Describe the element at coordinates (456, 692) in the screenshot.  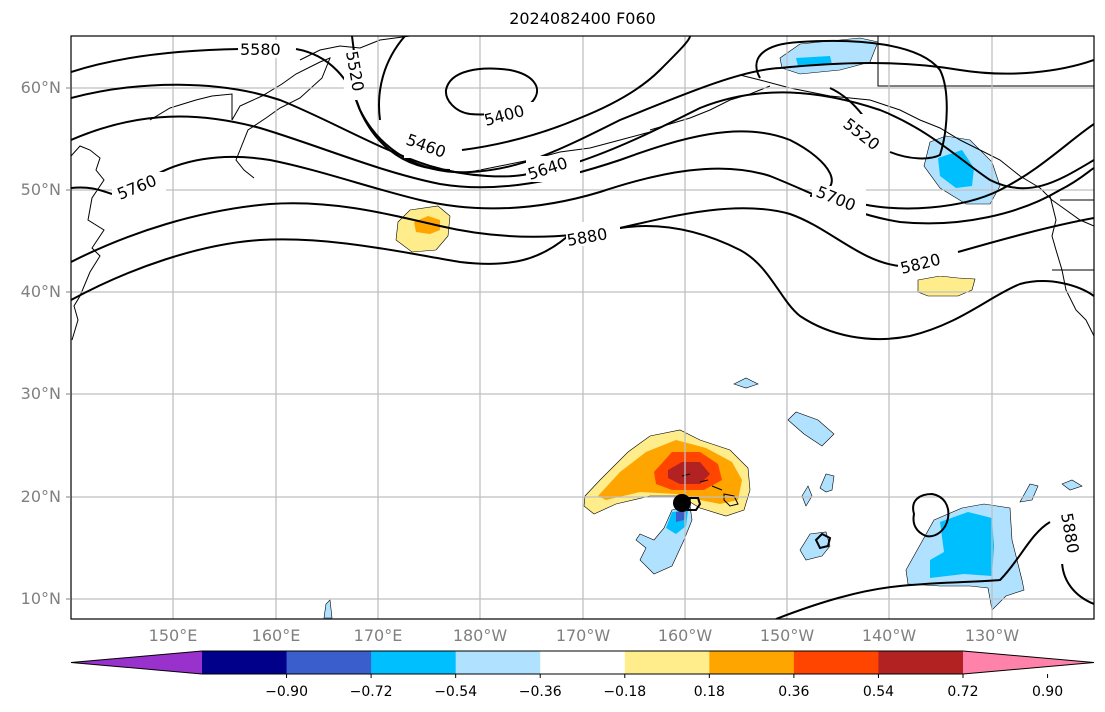
I see `colorbar-tick-label: −0.54` at that location.